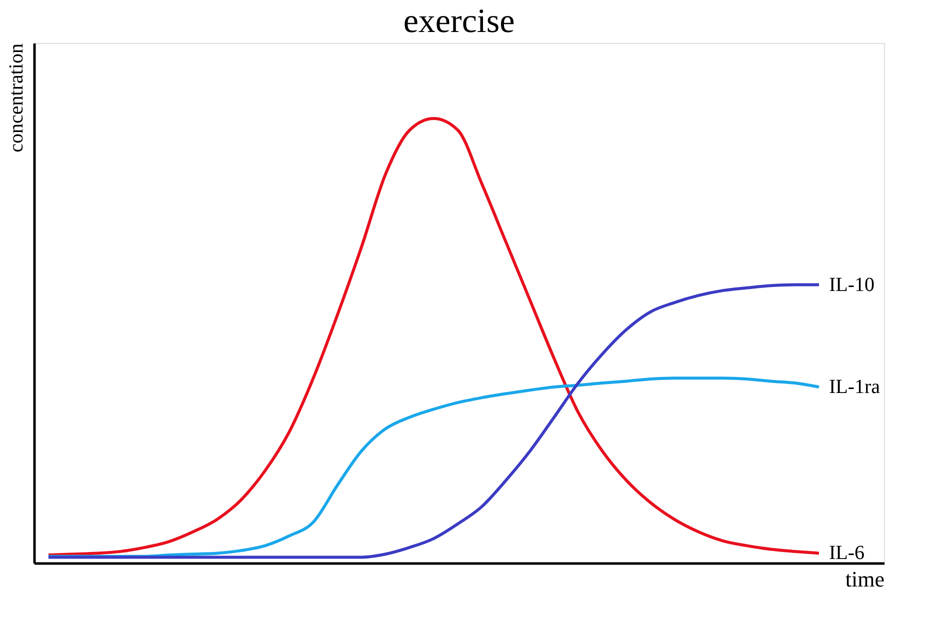 This screenshot has width=947, height=622. I want to click on chart-title: exercise, so click(459, 21).